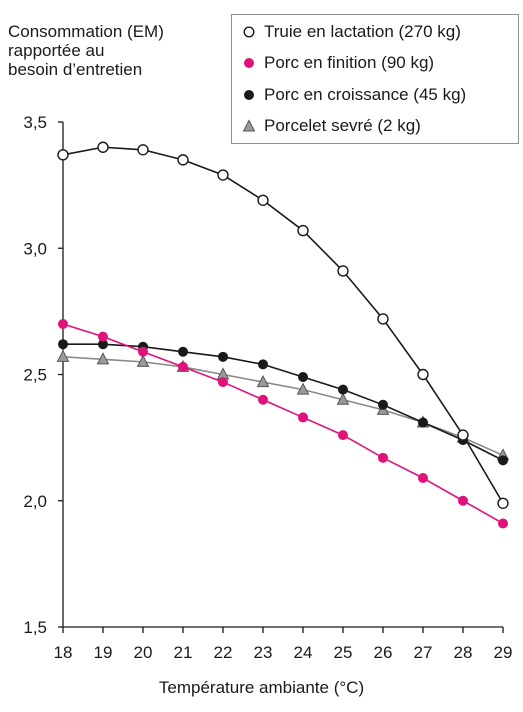  What do you see at coordinates (343, 652) in the screenshot?
I see `x-tick-label: 25` at bounding box center [343, 652].